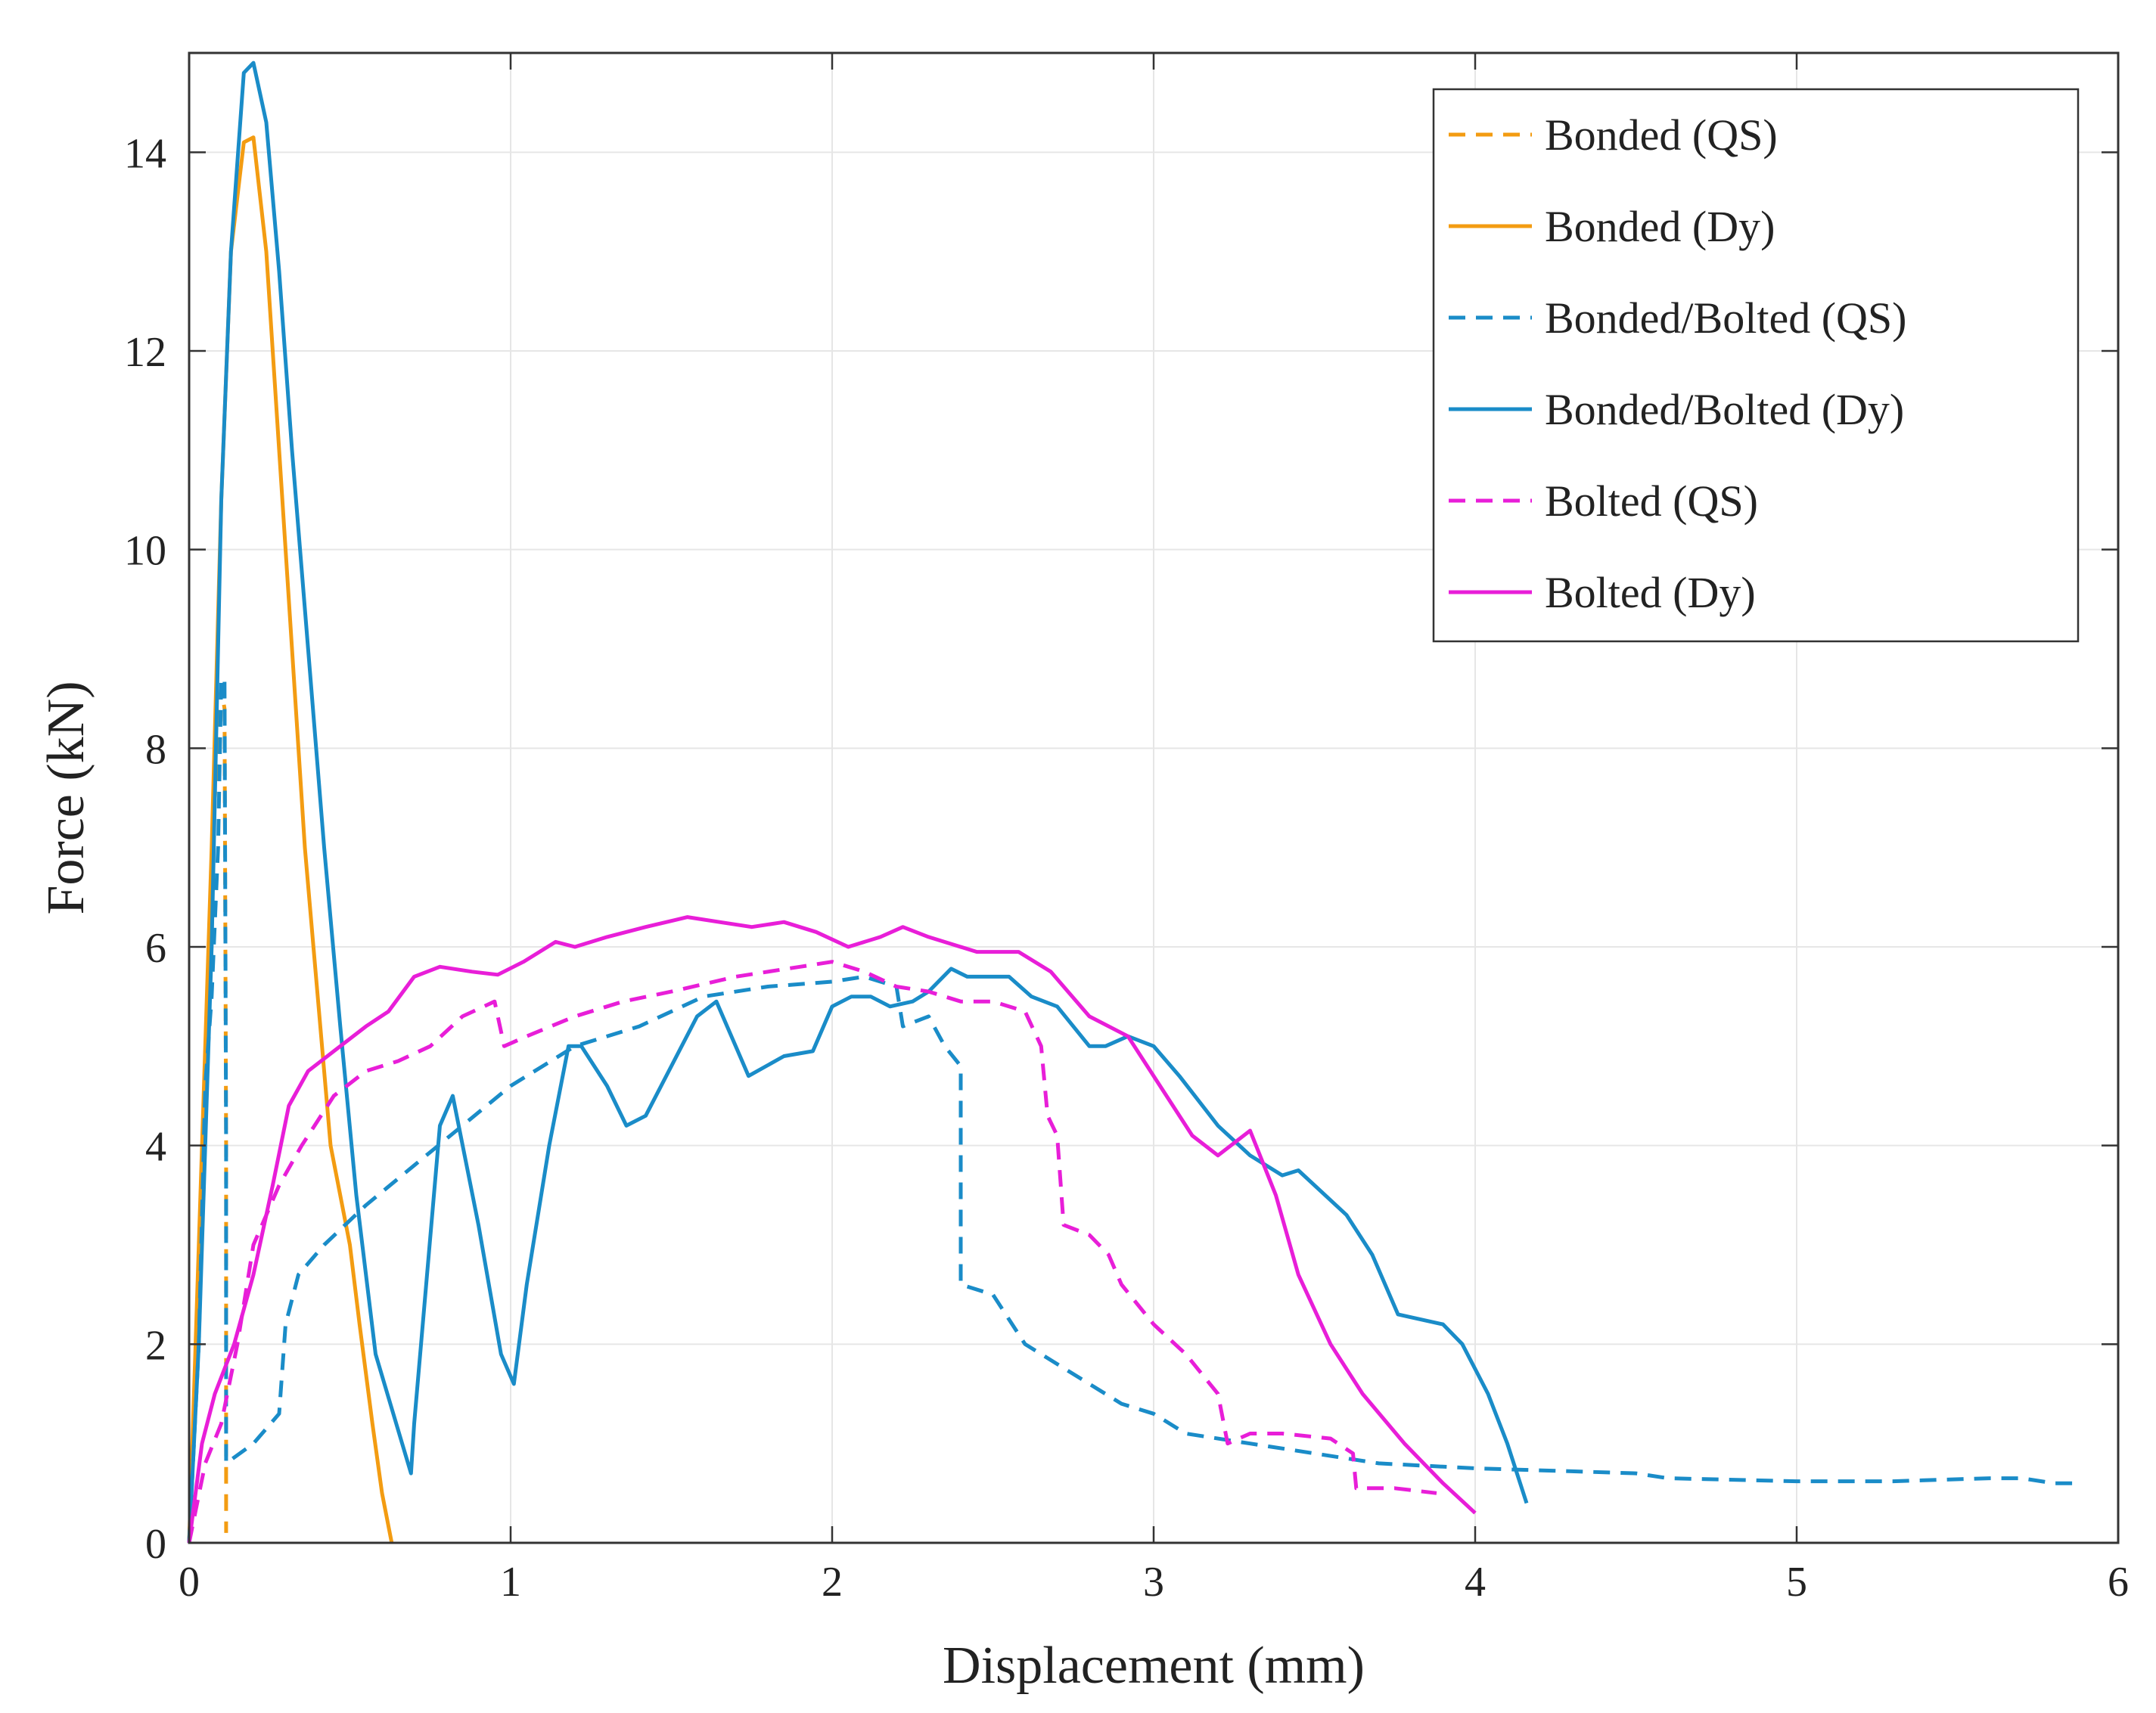 The height and width of the screenshot is (1713, 2156). I want to click on x-axis-title: Displacement (mm), so click(1154, 1666).